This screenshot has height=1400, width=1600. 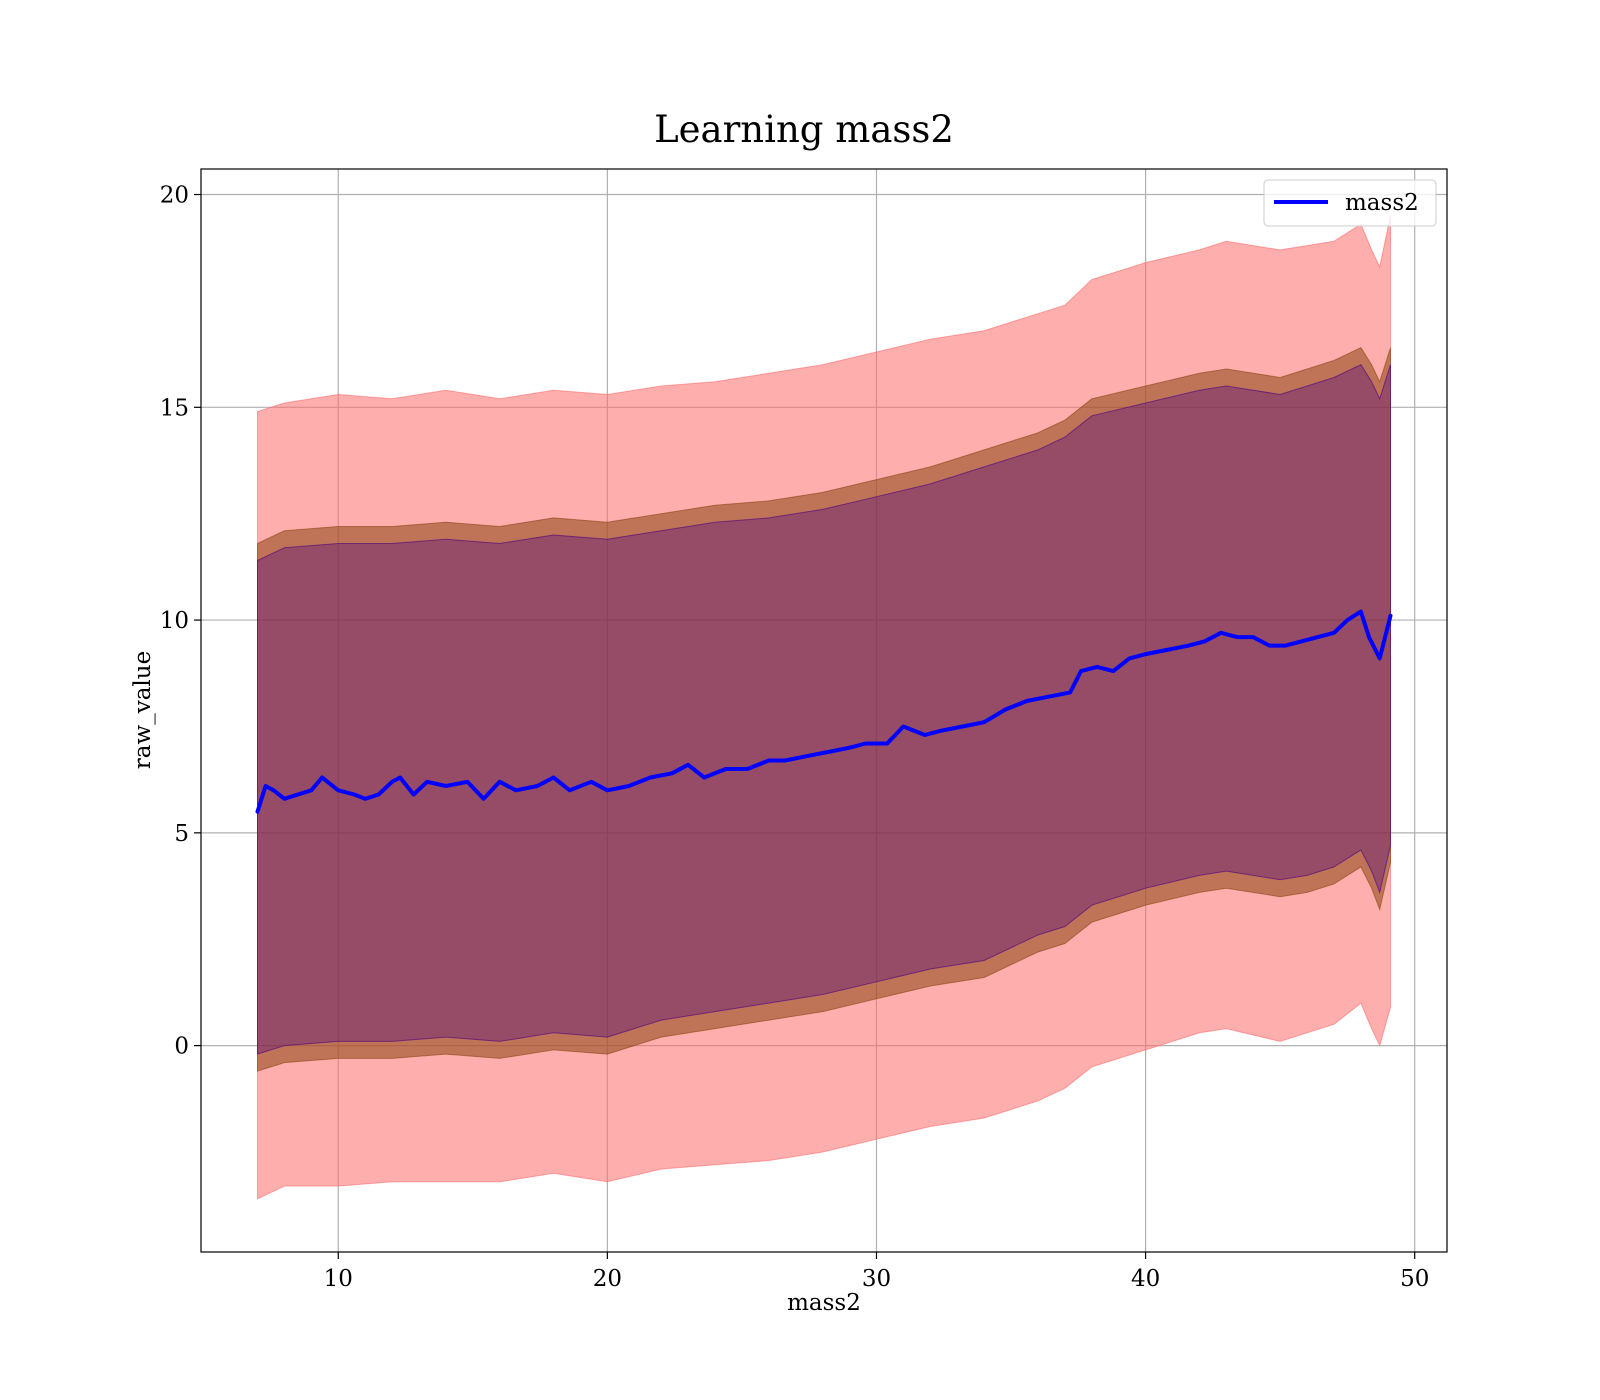 I want to click on x-axis-title: mass2, so click(x=824, y=1303).